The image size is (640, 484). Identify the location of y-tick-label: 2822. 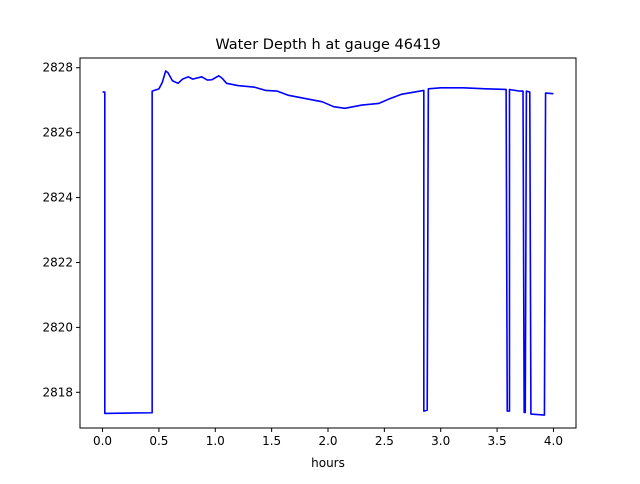
(57, 262).